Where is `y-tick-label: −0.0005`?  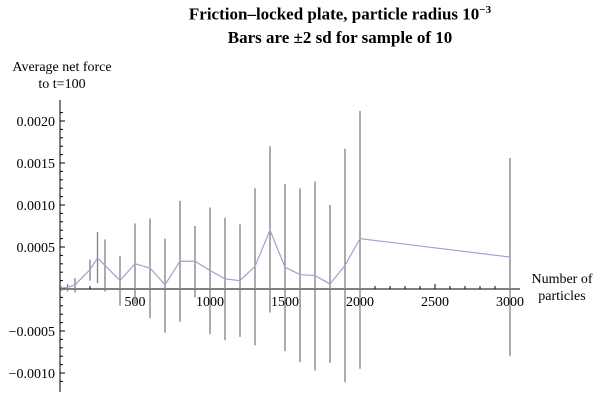 y-tick-label: −0.0005 is located at coordinates (32, 332).